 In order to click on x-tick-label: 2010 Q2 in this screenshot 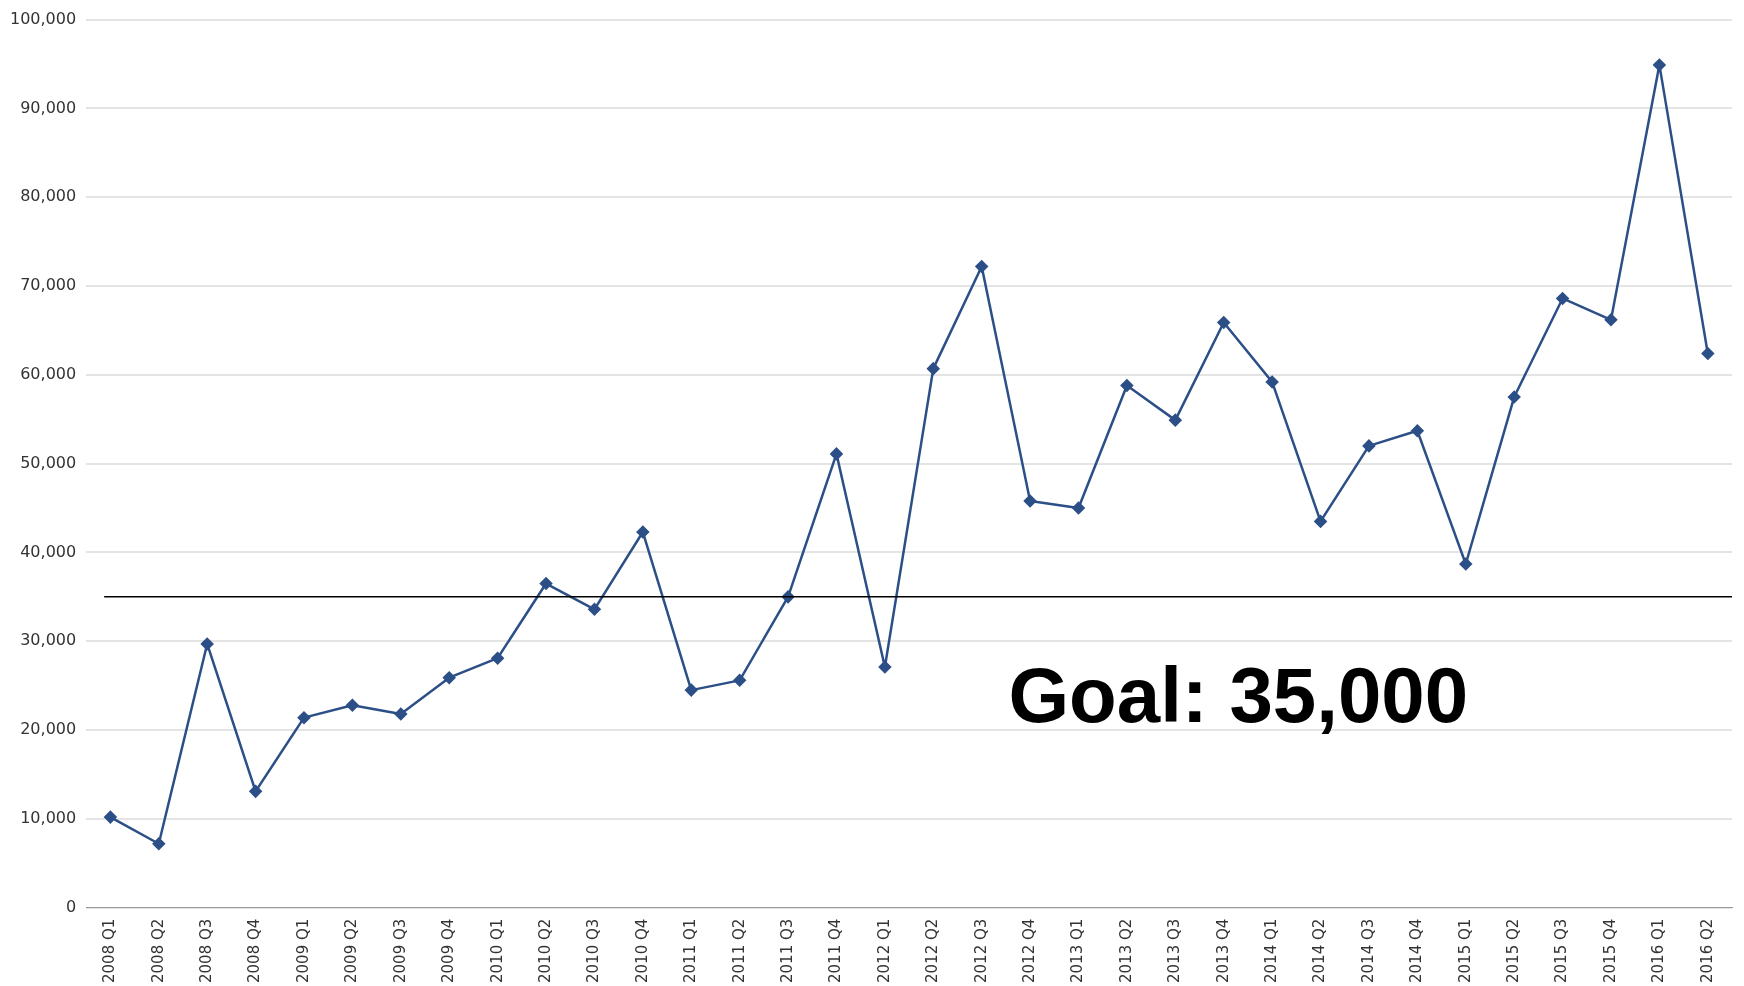, I will do `click(544, 950)`.